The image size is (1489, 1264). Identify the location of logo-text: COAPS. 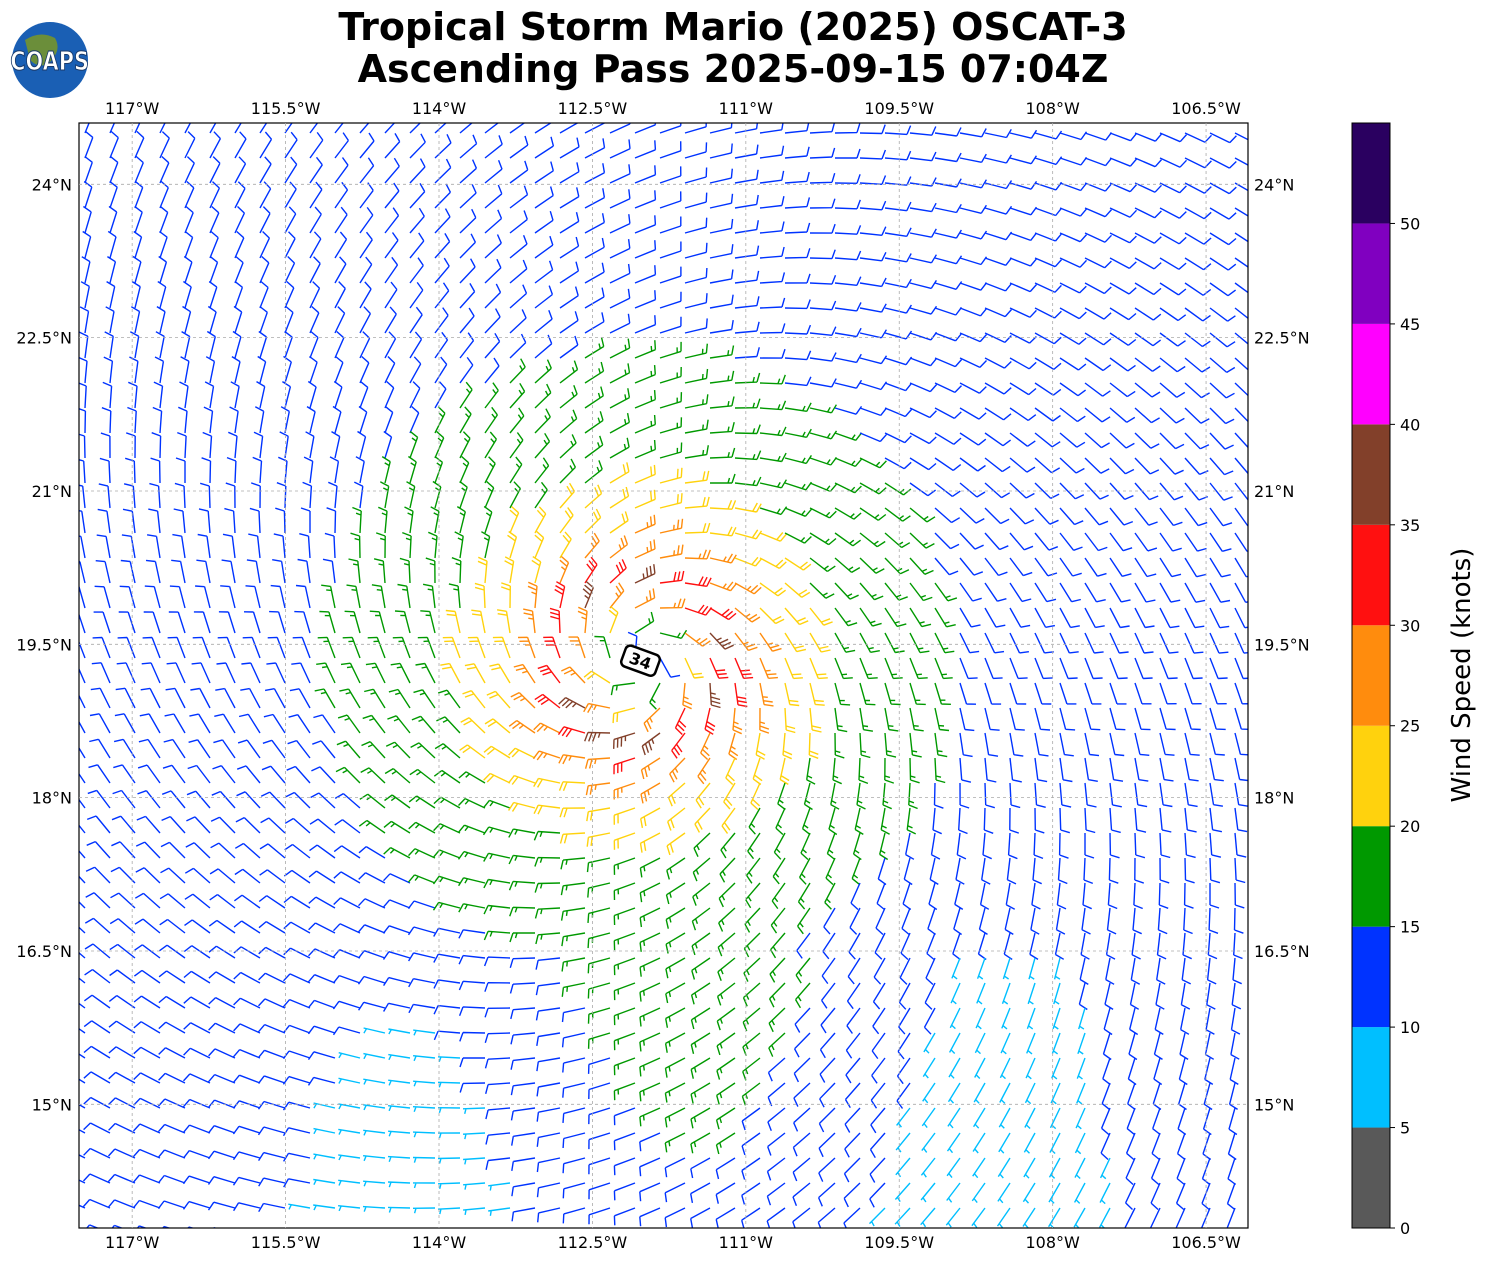
(49, 61).